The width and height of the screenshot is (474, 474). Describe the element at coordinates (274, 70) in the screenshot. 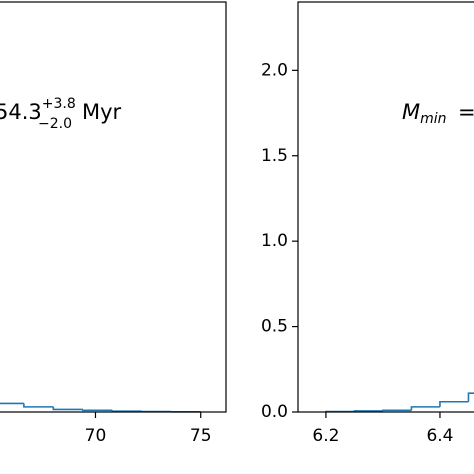

I see `y-tick-label: 2.0` at that location.